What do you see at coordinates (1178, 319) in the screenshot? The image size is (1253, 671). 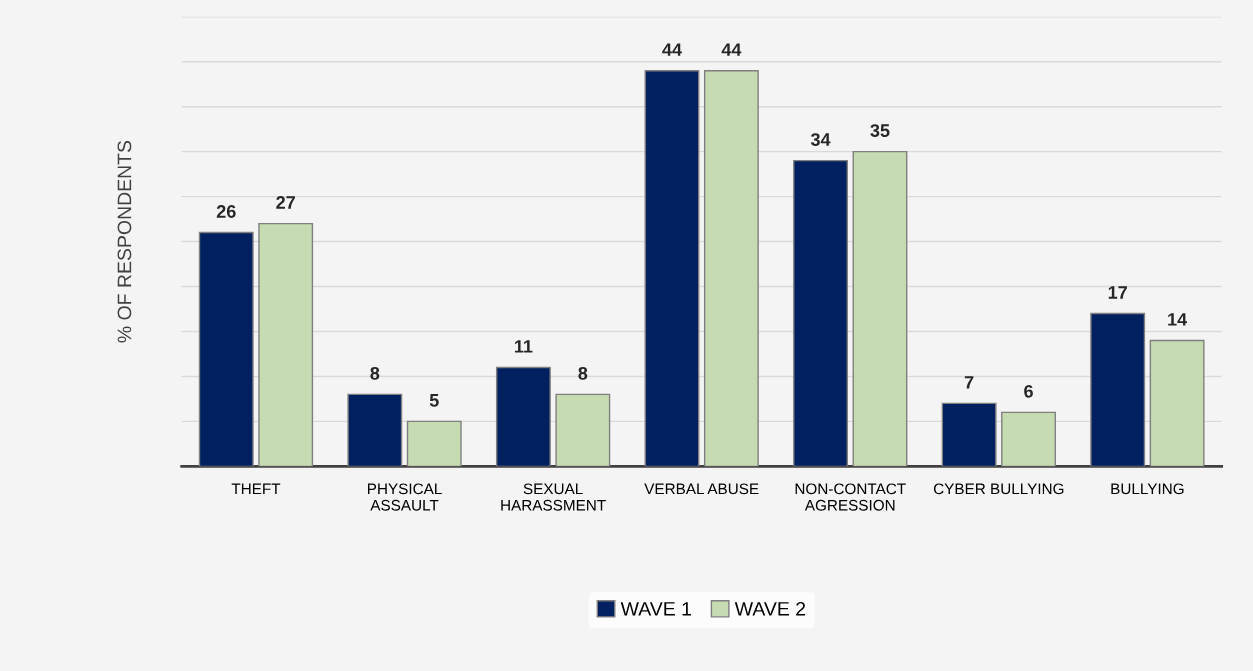 I see `data-label: 14` at bounding box center [1178, 319].